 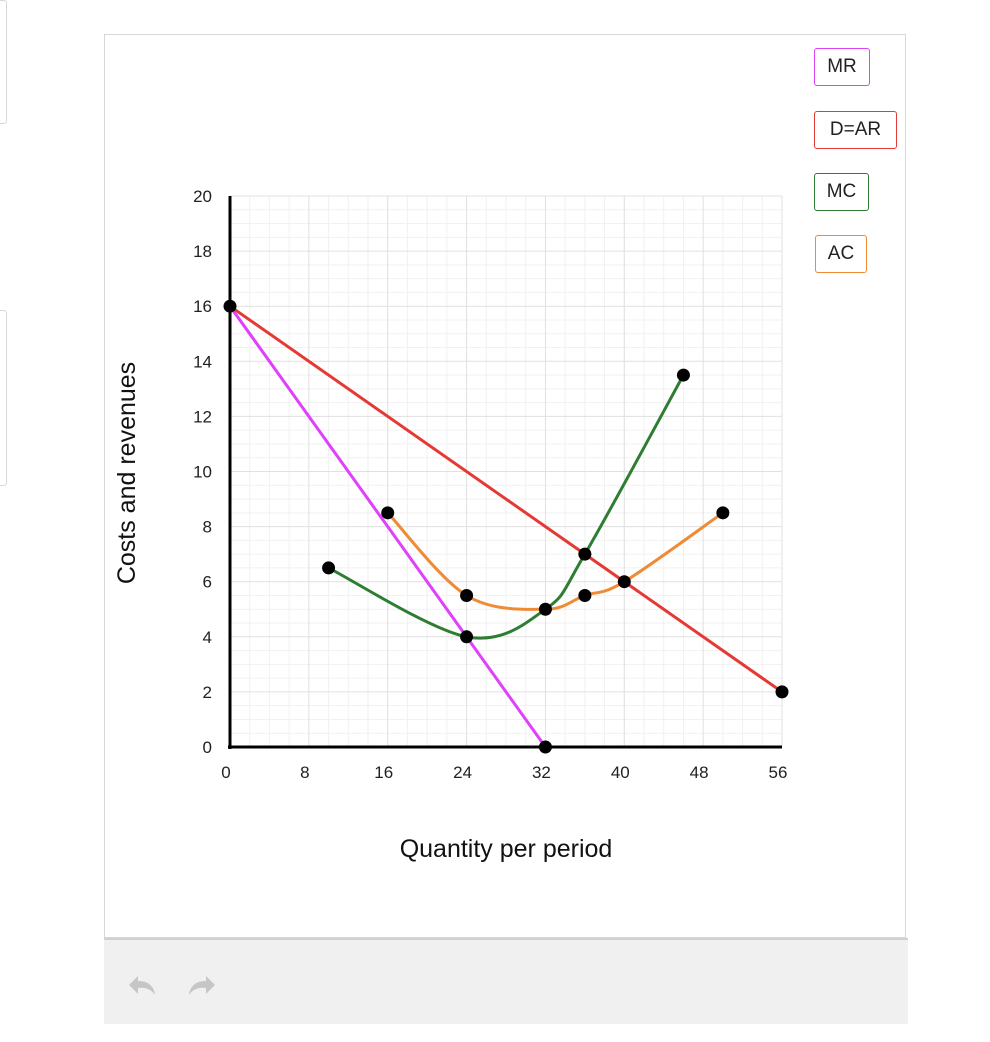 I want to click on x-tick-label: 8, so click(x=304, y=772).